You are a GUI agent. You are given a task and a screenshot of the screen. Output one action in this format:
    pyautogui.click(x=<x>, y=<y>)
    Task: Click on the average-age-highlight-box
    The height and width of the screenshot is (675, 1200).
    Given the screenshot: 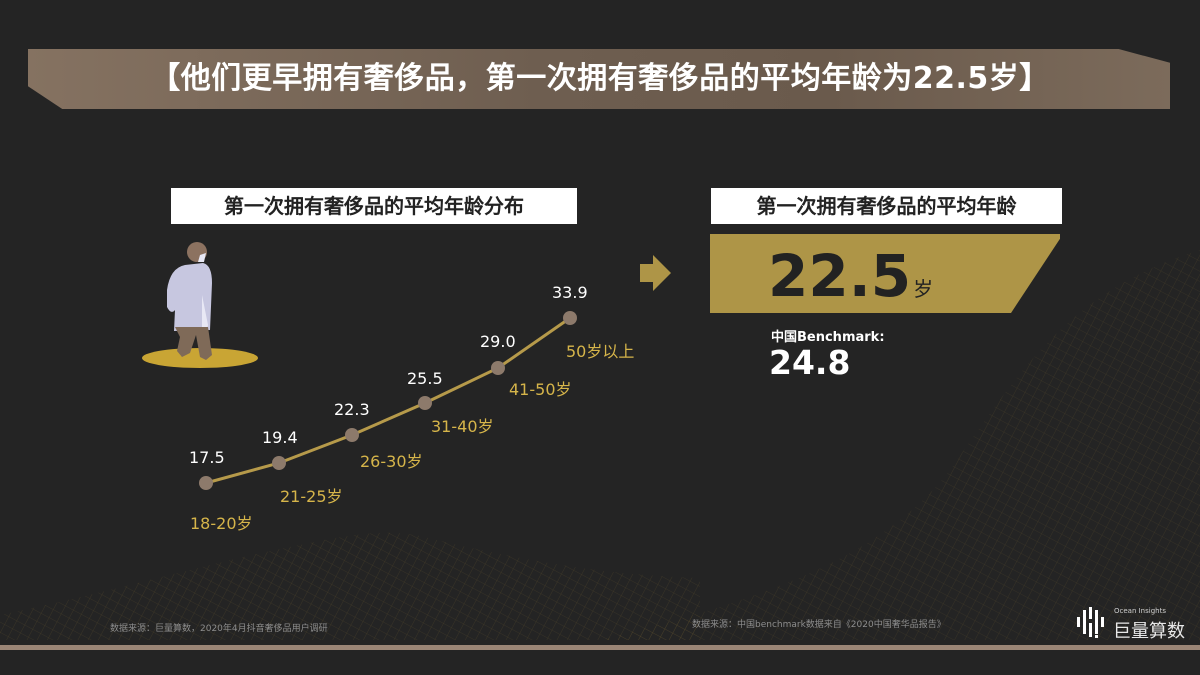 What is the action you would take?
    pyautogui.click(x=885, y=273)
    